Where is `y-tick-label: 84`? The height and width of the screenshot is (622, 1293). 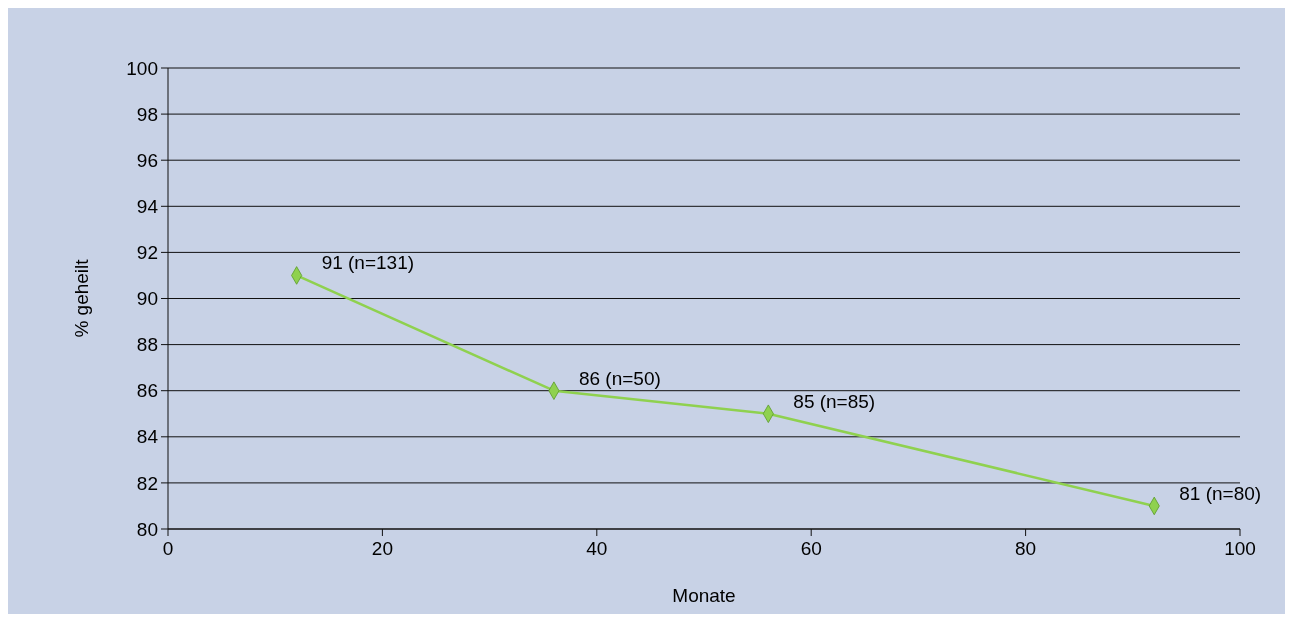
y-tick-label: 84 is located at coordinates (147, 437).